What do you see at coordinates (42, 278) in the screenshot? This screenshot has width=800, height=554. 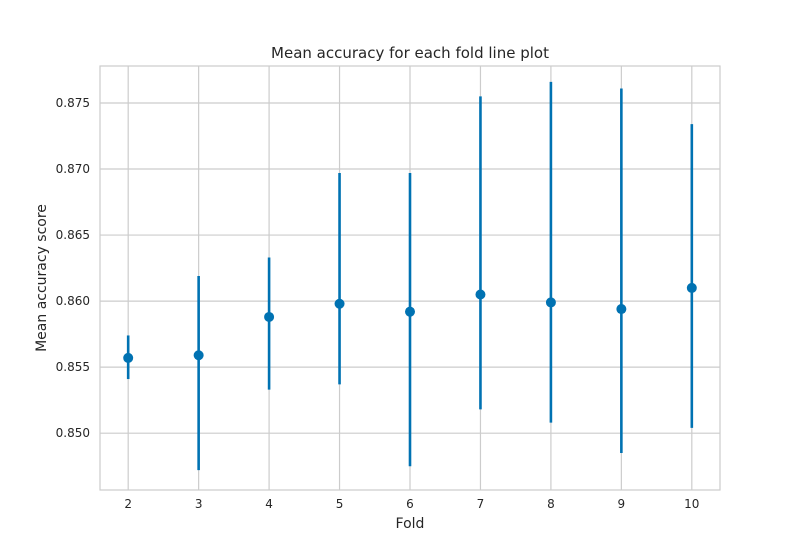 I see `y-axis-label: Mean accuracy score` at bounding box center [42, 278].